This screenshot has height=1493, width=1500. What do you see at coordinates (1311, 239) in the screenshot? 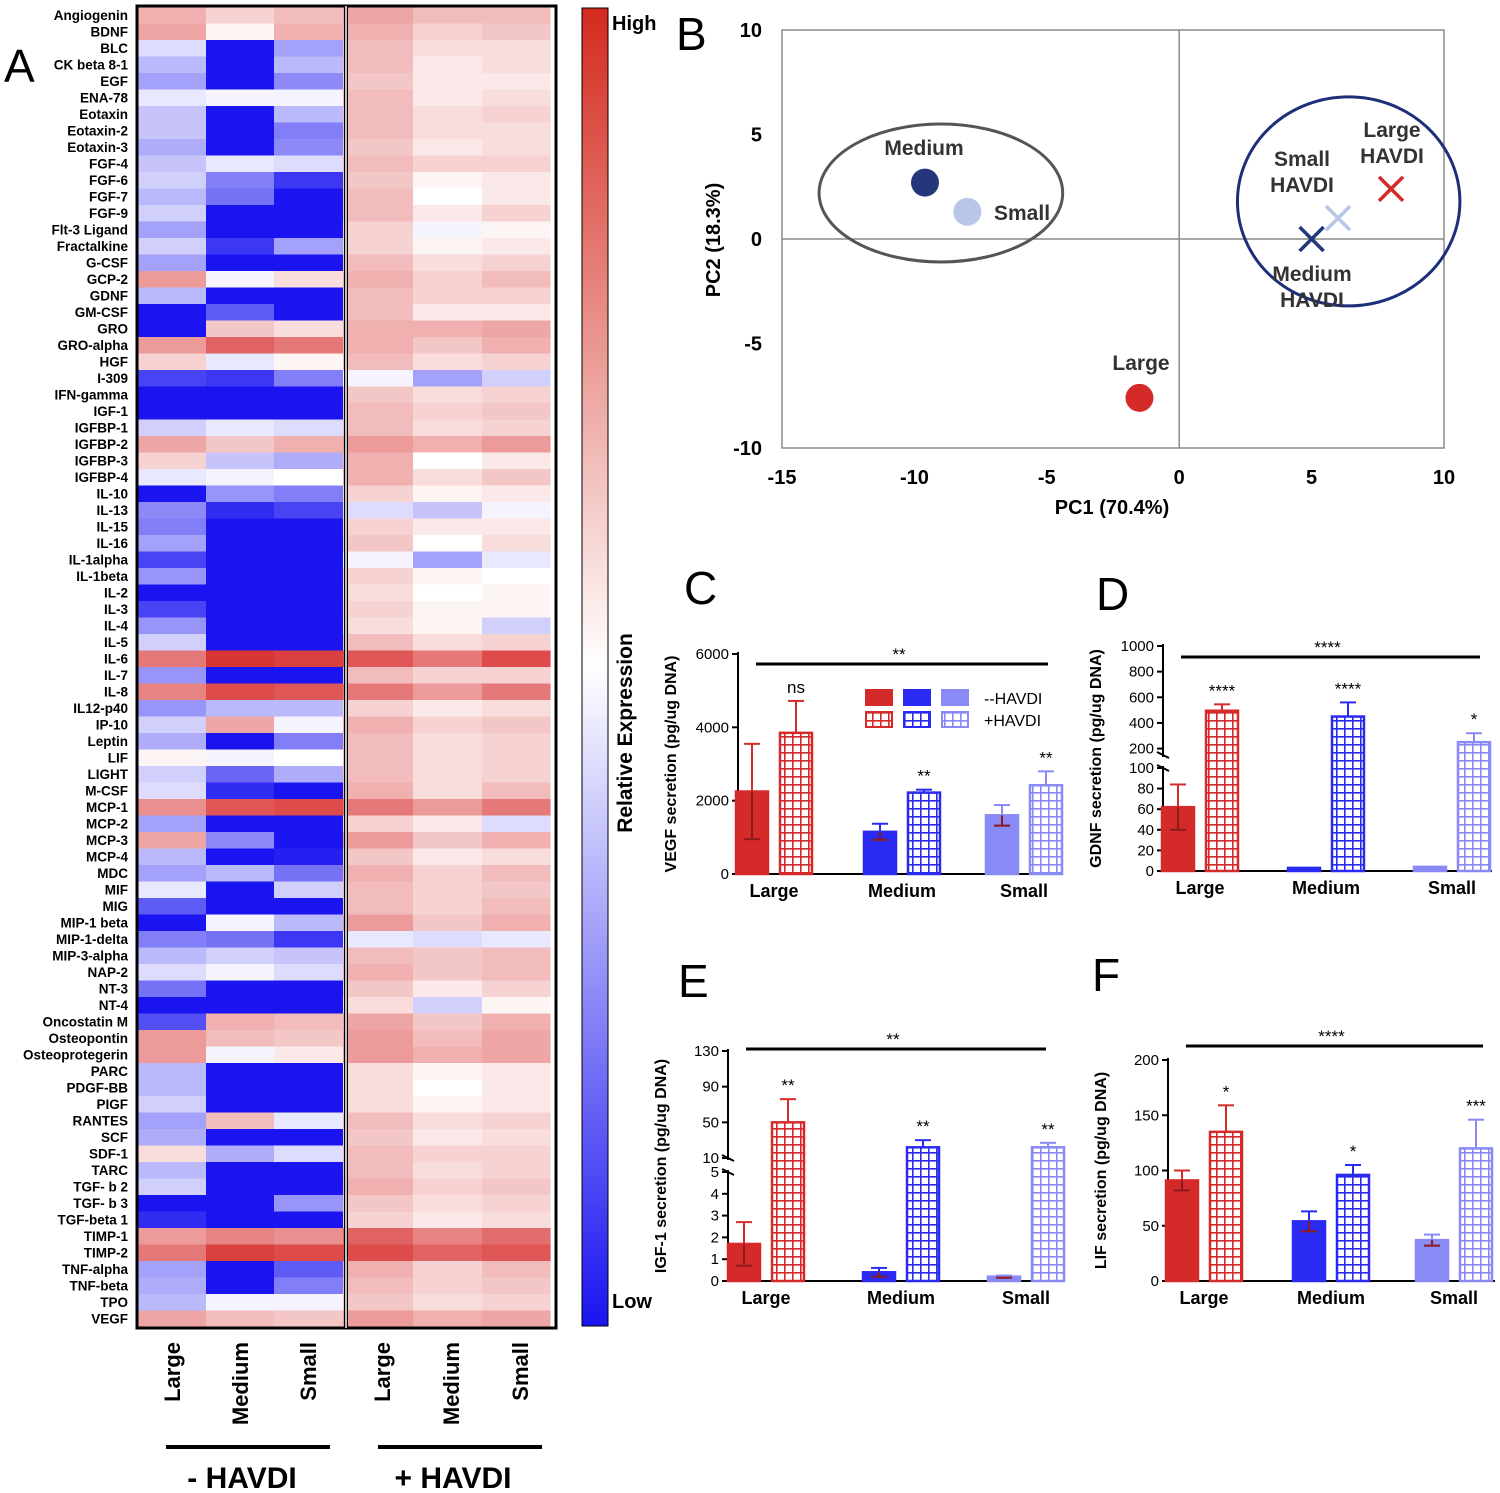
I see `pca-cross-marker` at bounding box center [1311, 239].